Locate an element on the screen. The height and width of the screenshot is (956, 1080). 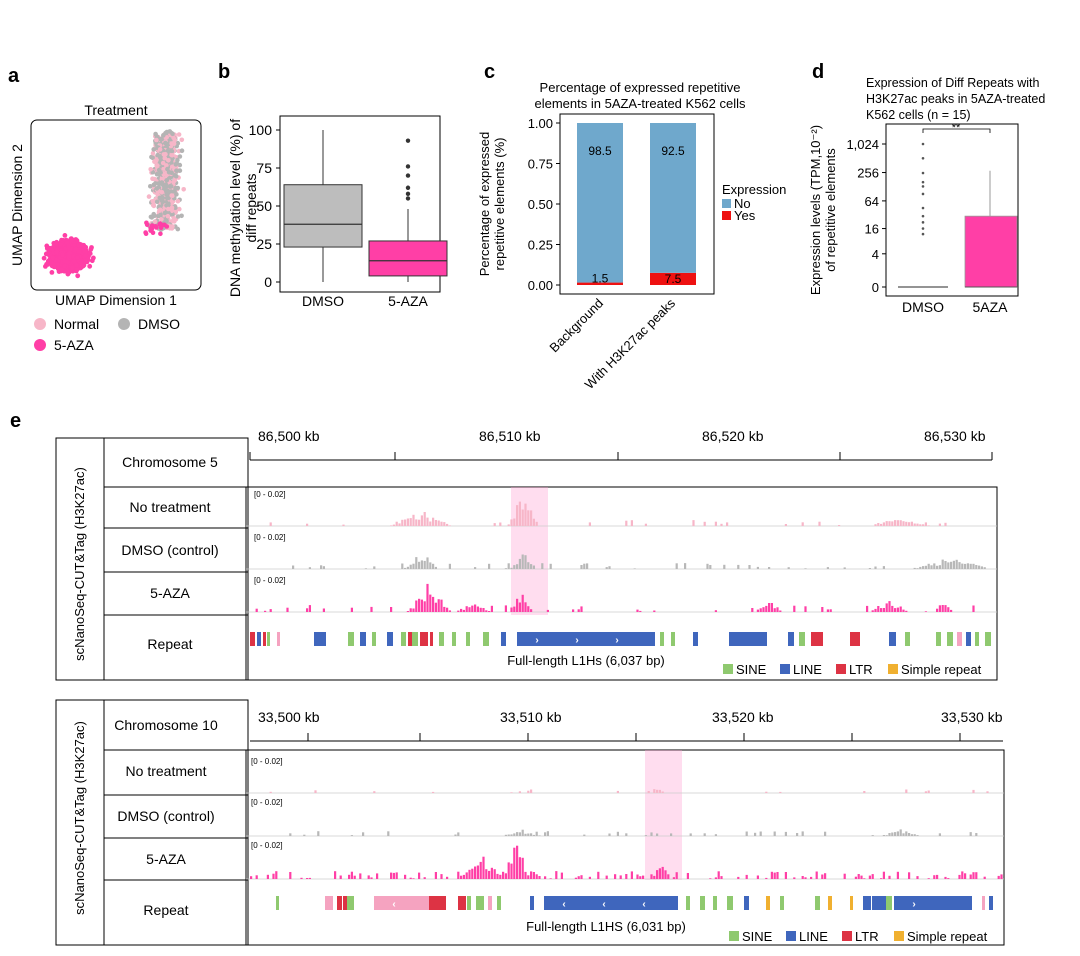
track2-row-repeat: Repeat is located at coordinates (165, 910).